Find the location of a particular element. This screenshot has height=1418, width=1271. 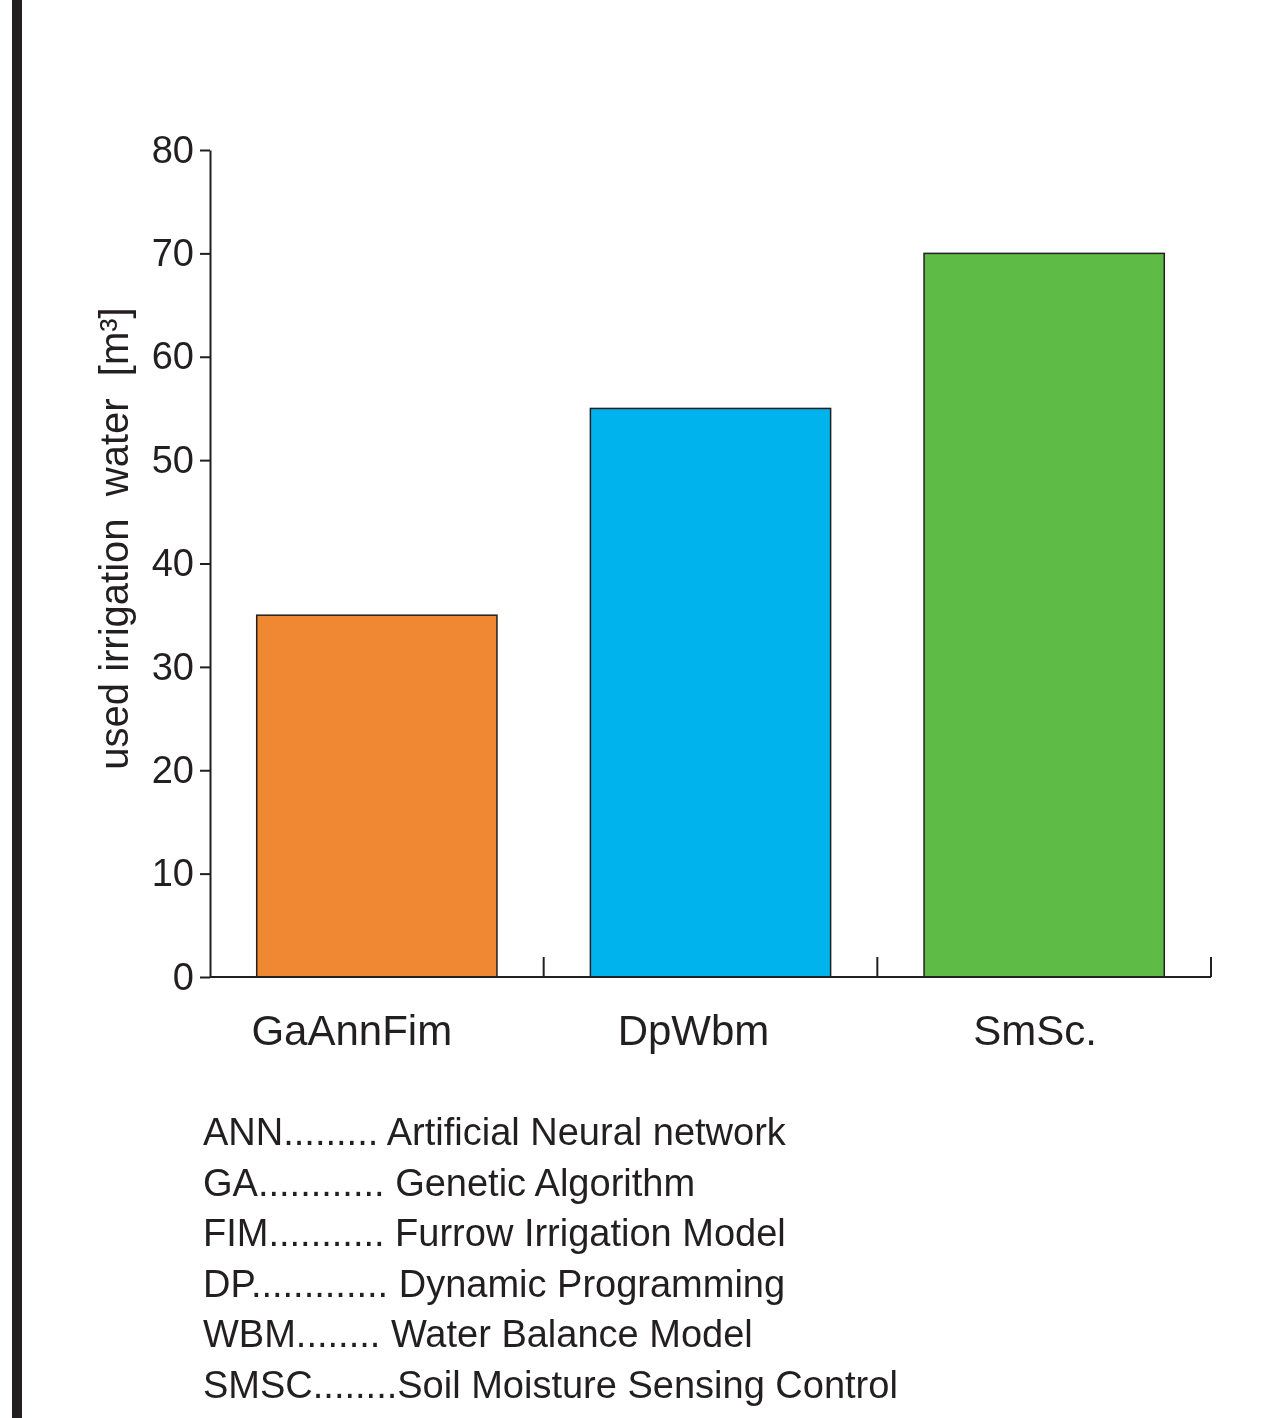

text: GA............ Genetic Algorithm is located at coordinates (449, 1182).